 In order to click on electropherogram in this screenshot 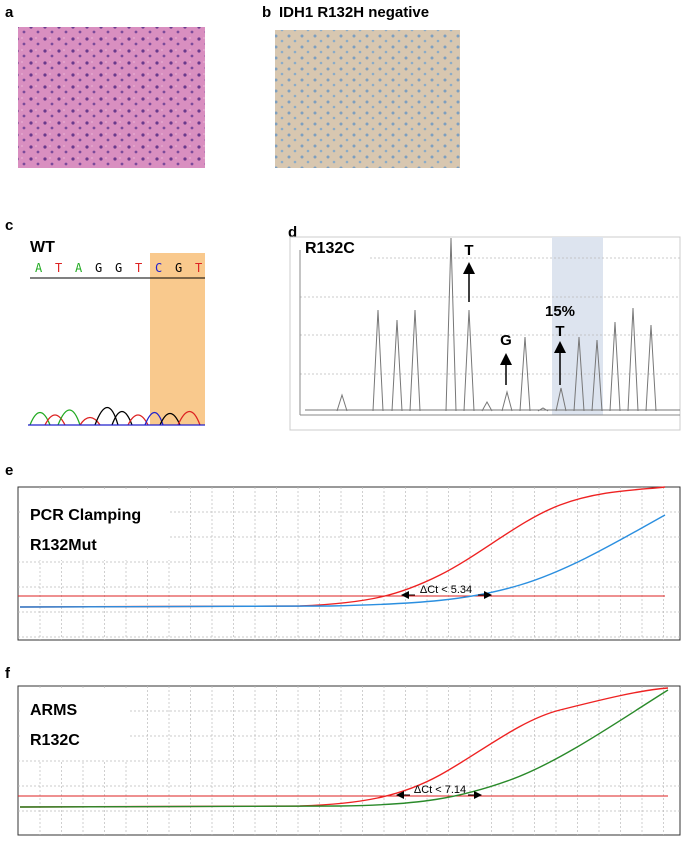, I will do `click(492, 324)`.